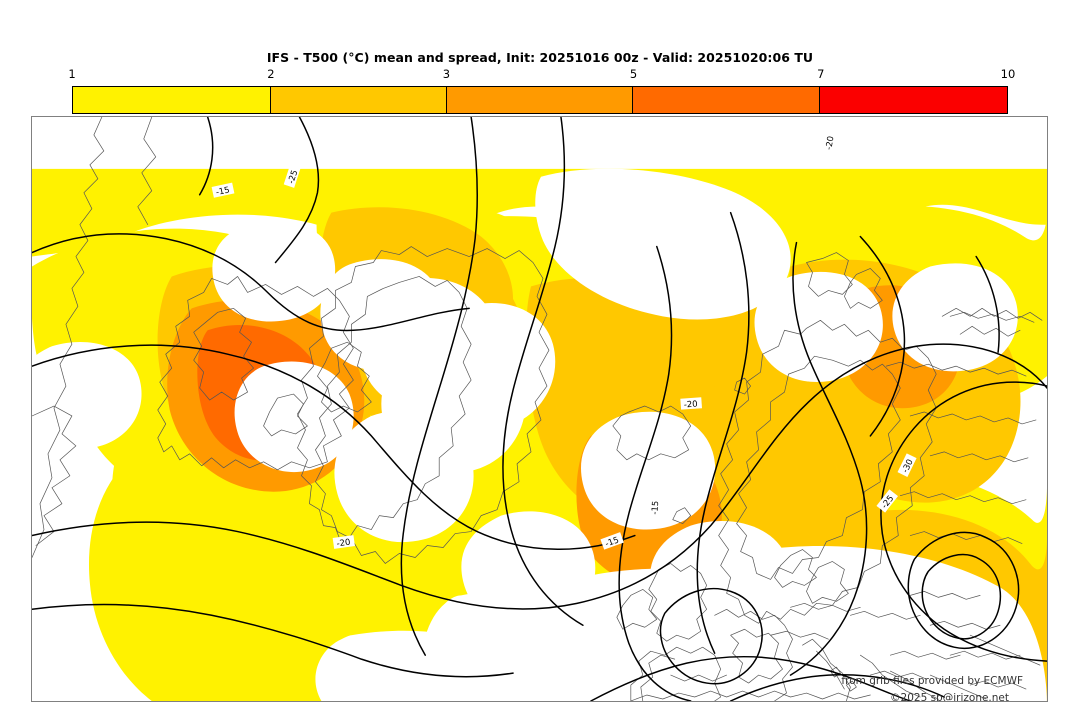  What do you see at coordinates (949, 697) in the screenshot?
I see `author-credit: ©2025 sb@irizone.net` at bounding box center [949, 697].